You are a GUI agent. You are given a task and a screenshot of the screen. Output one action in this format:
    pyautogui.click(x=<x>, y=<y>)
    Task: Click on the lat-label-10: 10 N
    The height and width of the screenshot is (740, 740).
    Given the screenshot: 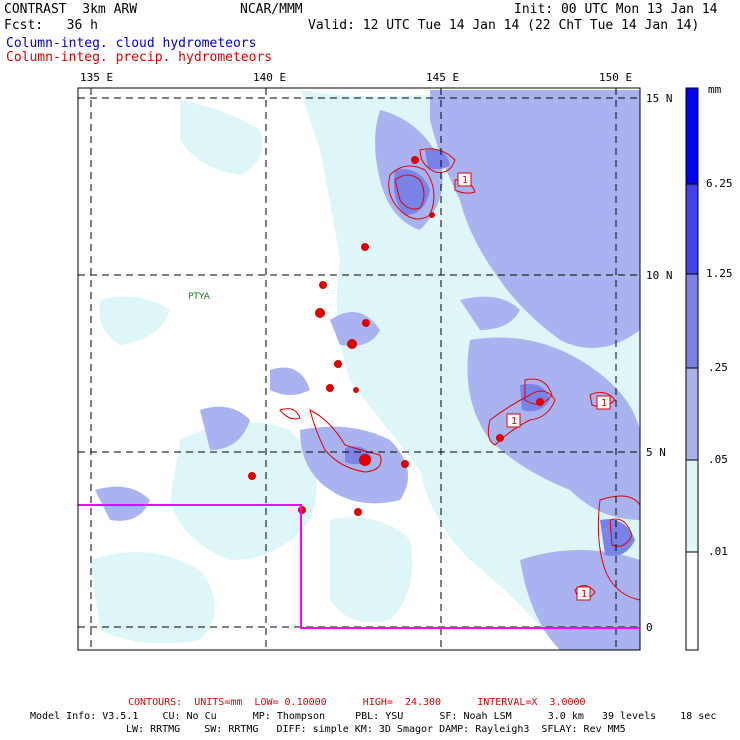 What is the action you would take?
    pyautogui.click(x=659, y=275)
    